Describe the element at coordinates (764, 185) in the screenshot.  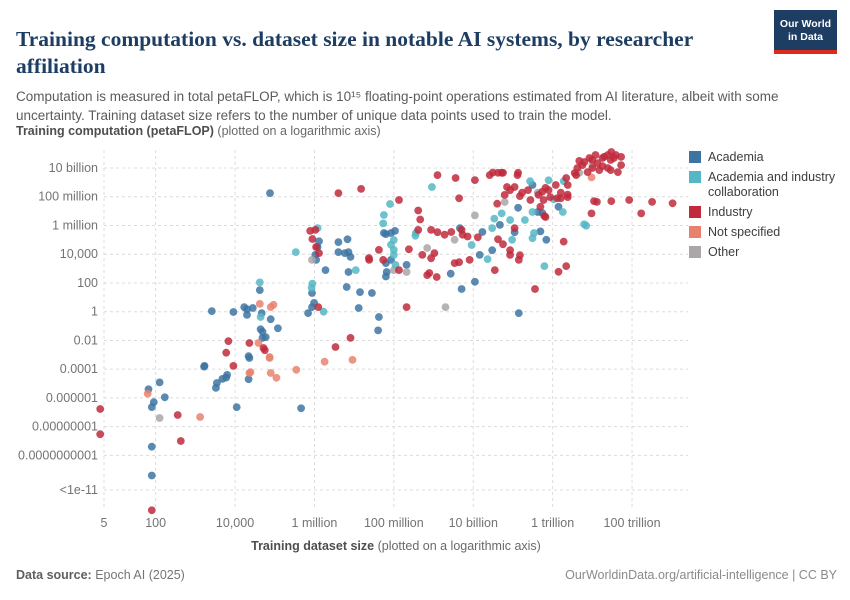
I see `legend-item-academia-and-industry-collaboration: Academia and industry collaboration` at that location.